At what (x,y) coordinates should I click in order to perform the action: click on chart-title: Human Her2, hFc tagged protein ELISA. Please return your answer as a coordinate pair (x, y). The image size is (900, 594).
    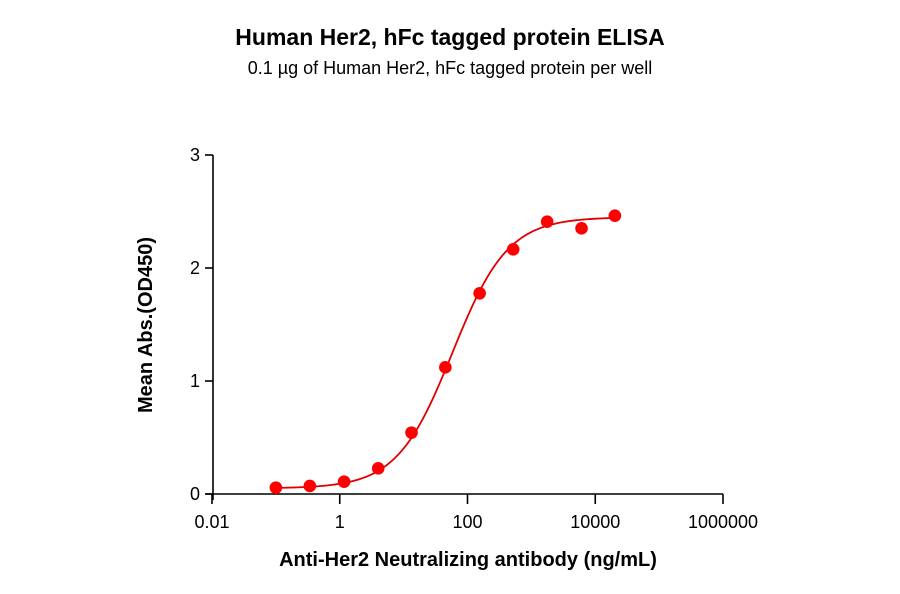
    Looking at the image, I should click on (450, 37).